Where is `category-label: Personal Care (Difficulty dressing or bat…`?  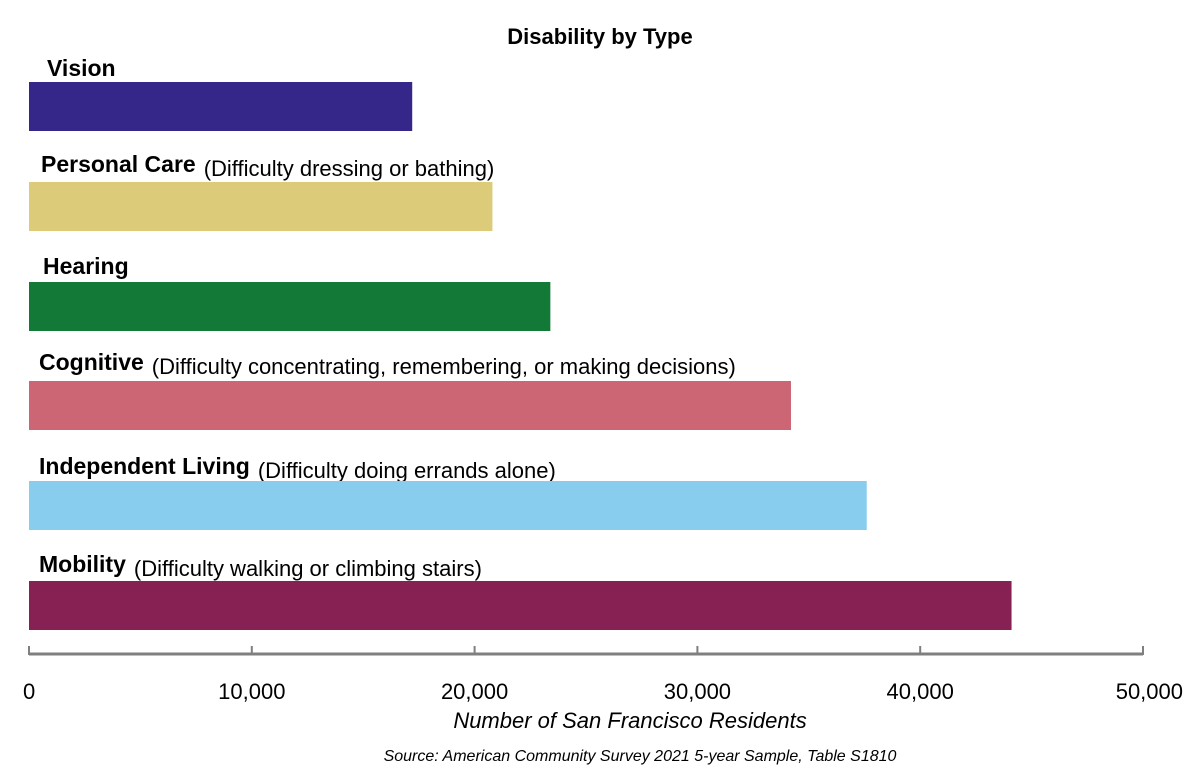 category-label: Personal Care (Difficulty dressing or bat… is located at coordinates (267, 166).